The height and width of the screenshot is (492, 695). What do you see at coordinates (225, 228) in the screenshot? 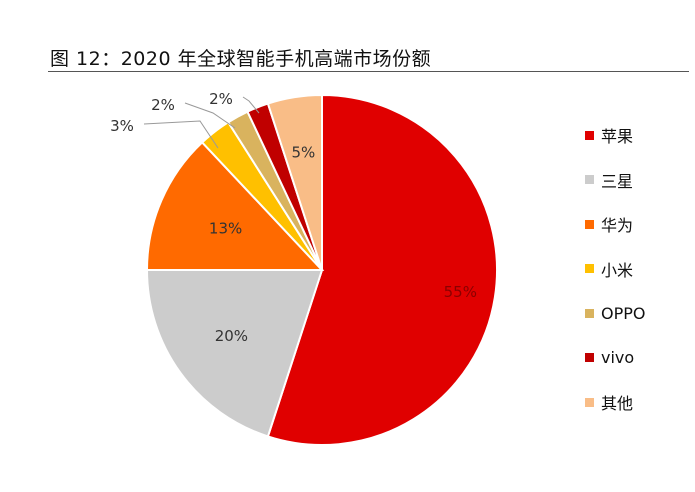
I see `slice-value-label-3: 13%` at bounding box center [225, 228].